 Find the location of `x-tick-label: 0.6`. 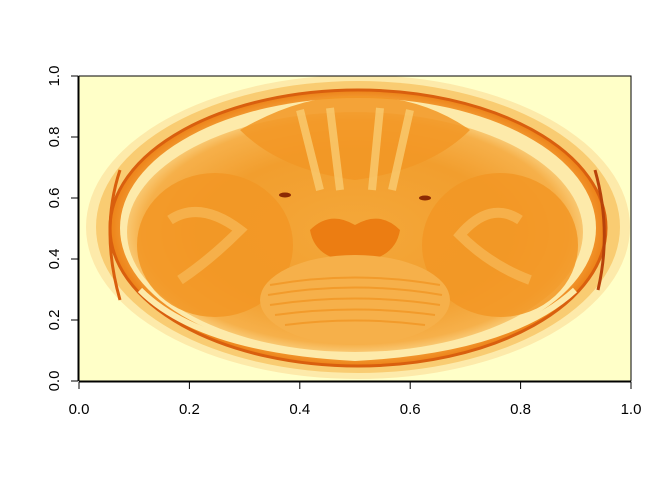

x-tick-label: 0.6 is located at coordinates (410, 409).